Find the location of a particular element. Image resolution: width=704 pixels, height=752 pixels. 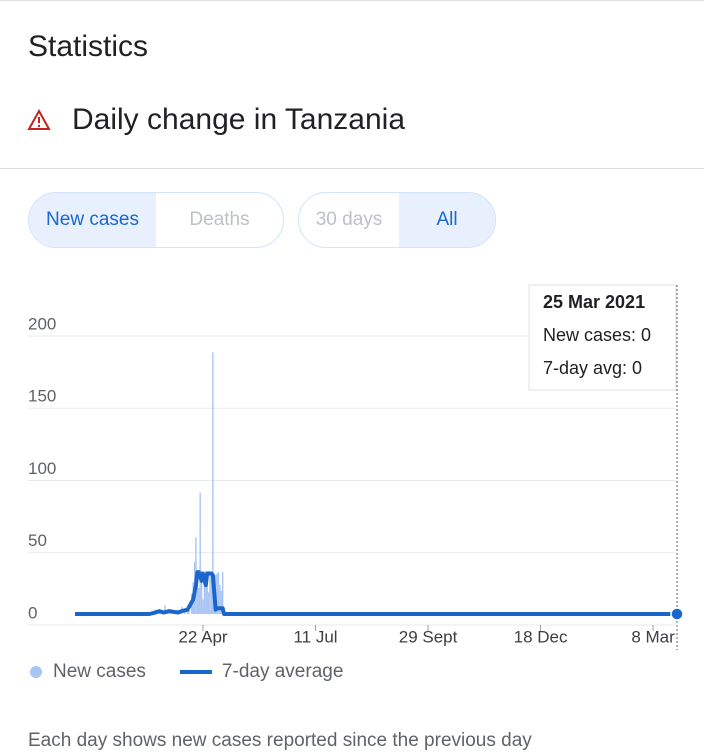

tab: New cases is located at coordinates (92, 220).